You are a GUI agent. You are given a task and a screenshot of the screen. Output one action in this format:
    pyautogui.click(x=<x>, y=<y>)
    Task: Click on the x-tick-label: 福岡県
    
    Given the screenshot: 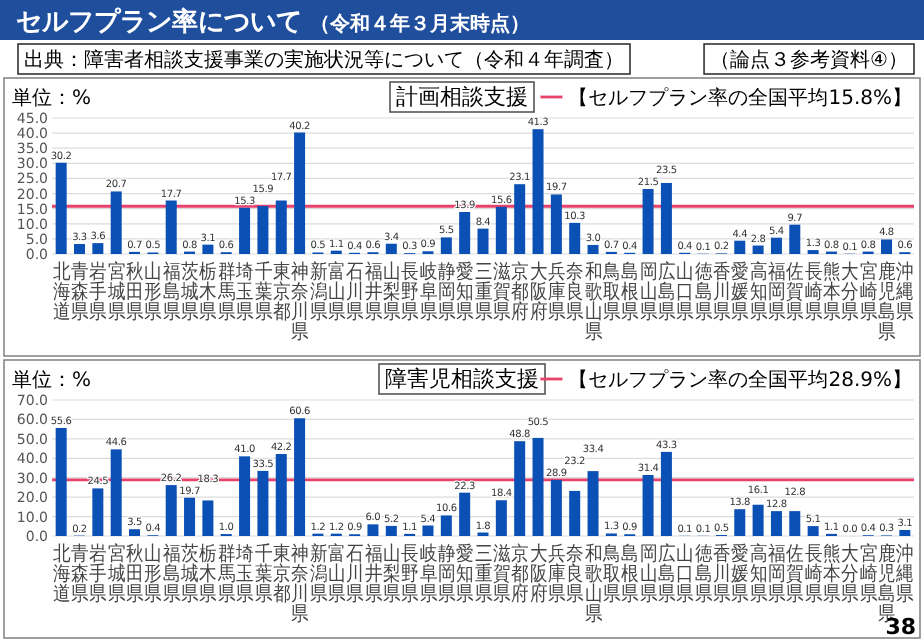 What is the action you would take?
    pyautogui.click(x=776, y=575)
    